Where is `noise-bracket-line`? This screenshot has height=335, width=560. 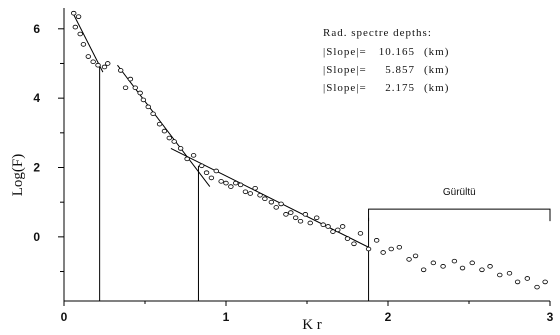
noise-bracket-line is located at coordinates (459, 215).